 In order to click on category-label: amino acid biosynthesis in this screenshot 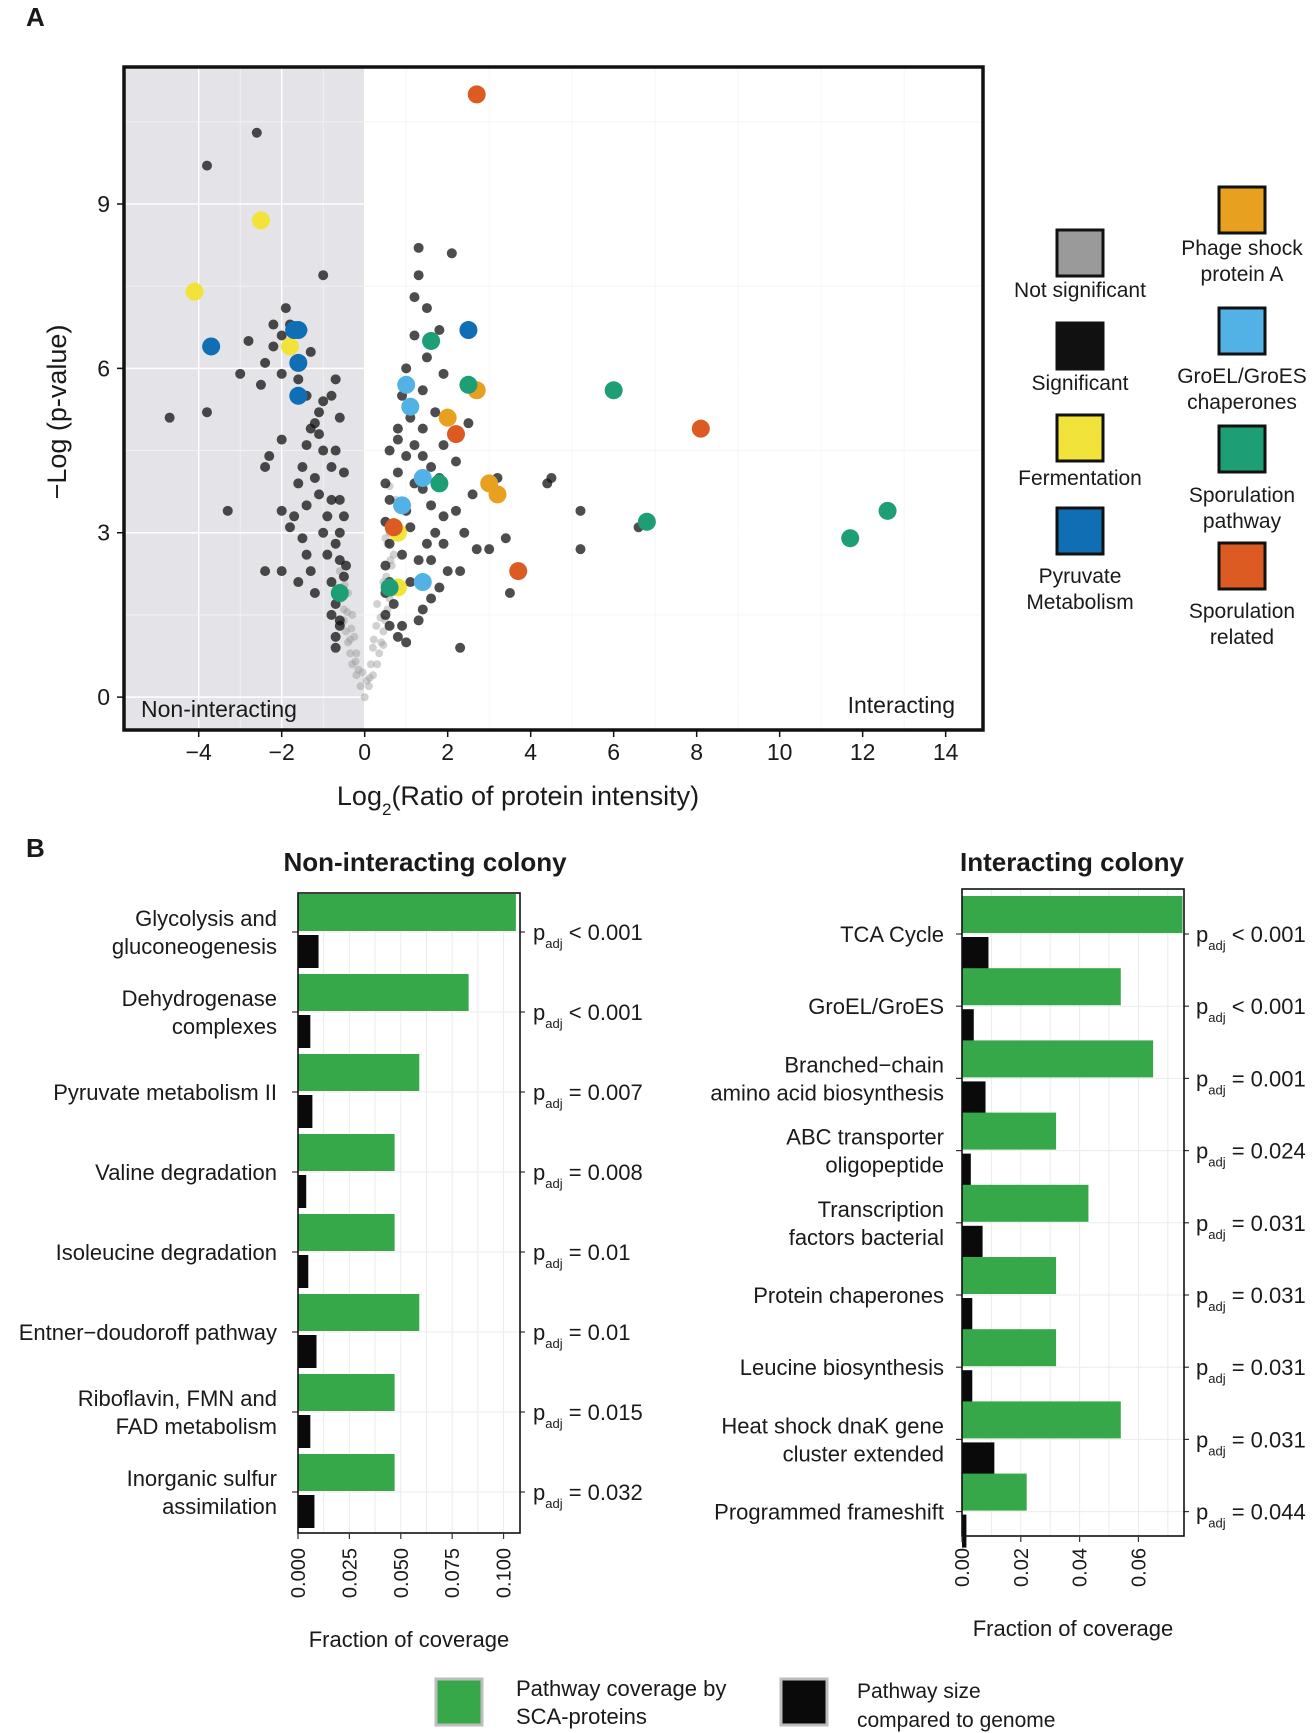, I will do `click(827, 1092)`.